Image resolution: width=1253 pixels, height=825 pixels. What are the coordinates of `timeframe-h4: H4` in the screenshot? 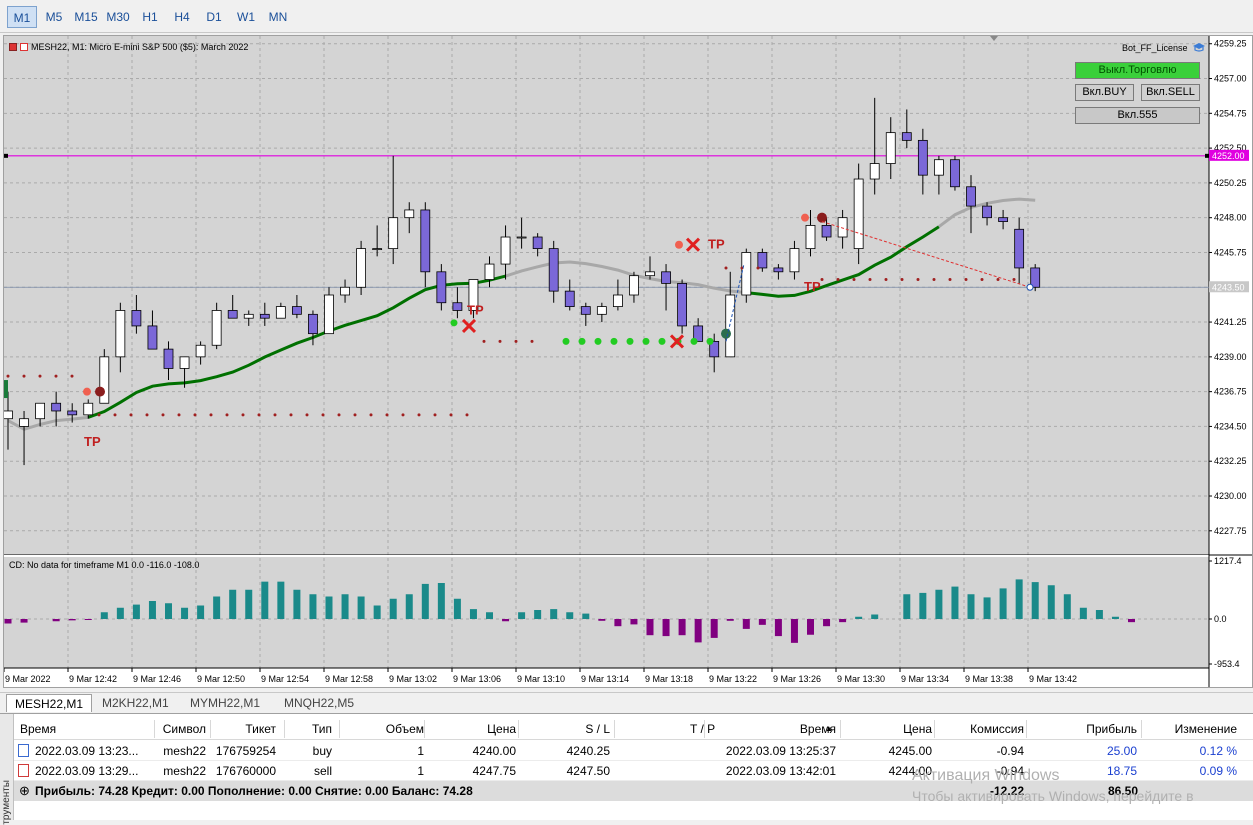 It's located at (182, 17).